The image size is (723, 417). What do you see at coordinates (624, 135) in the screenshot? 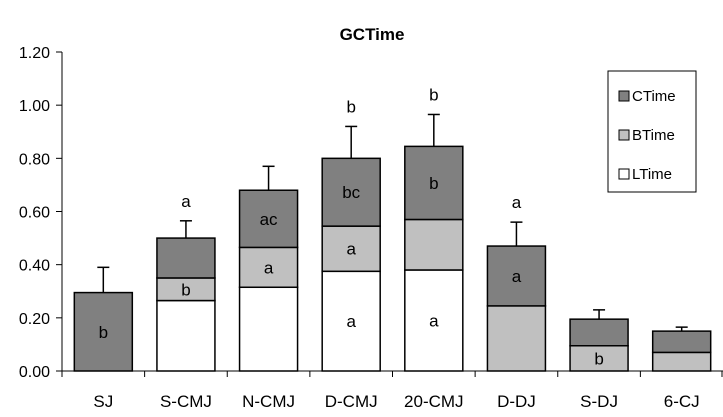
I see `legend-swatch-btime` at bounding box center [624, 135].